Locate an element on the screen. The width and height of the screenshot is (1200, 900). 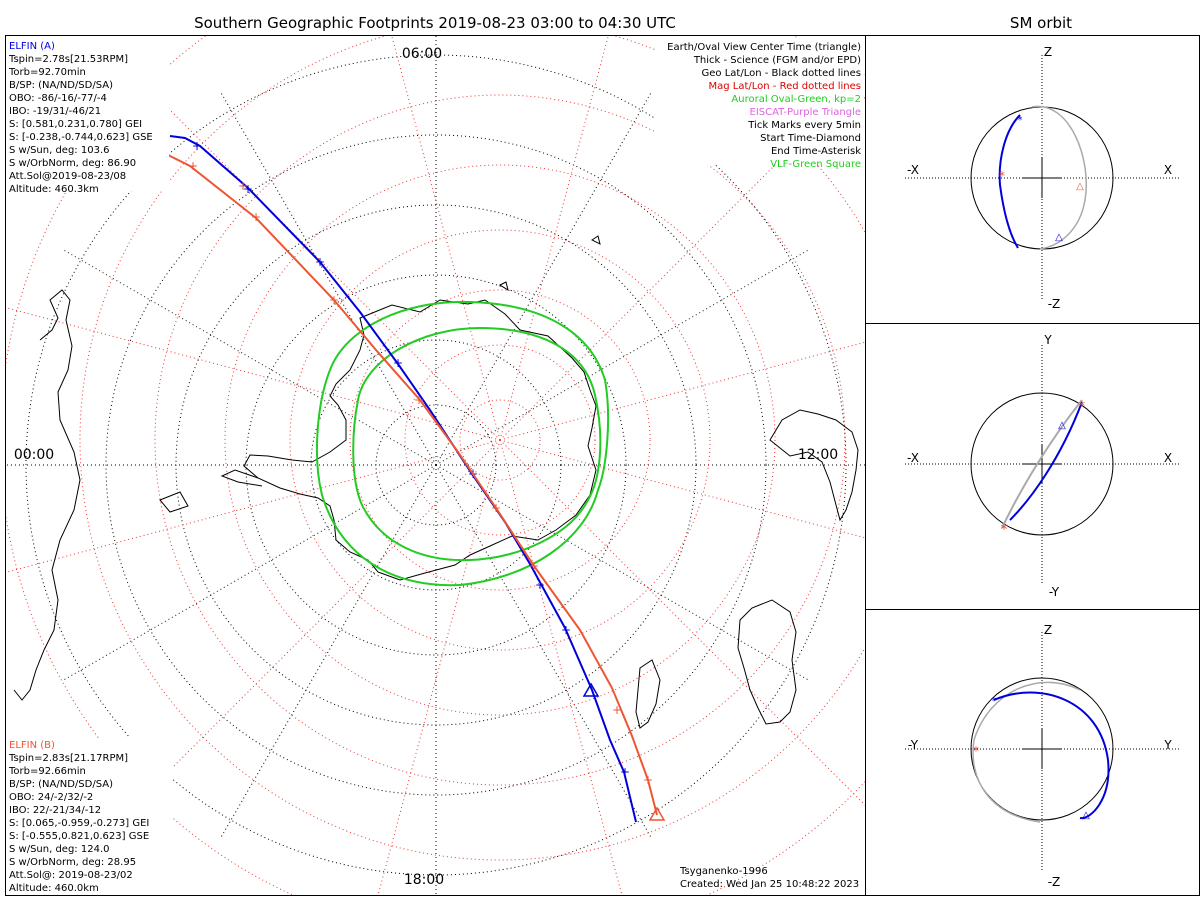
time-label-00: 00:00 is located at coordinates (34, 455).